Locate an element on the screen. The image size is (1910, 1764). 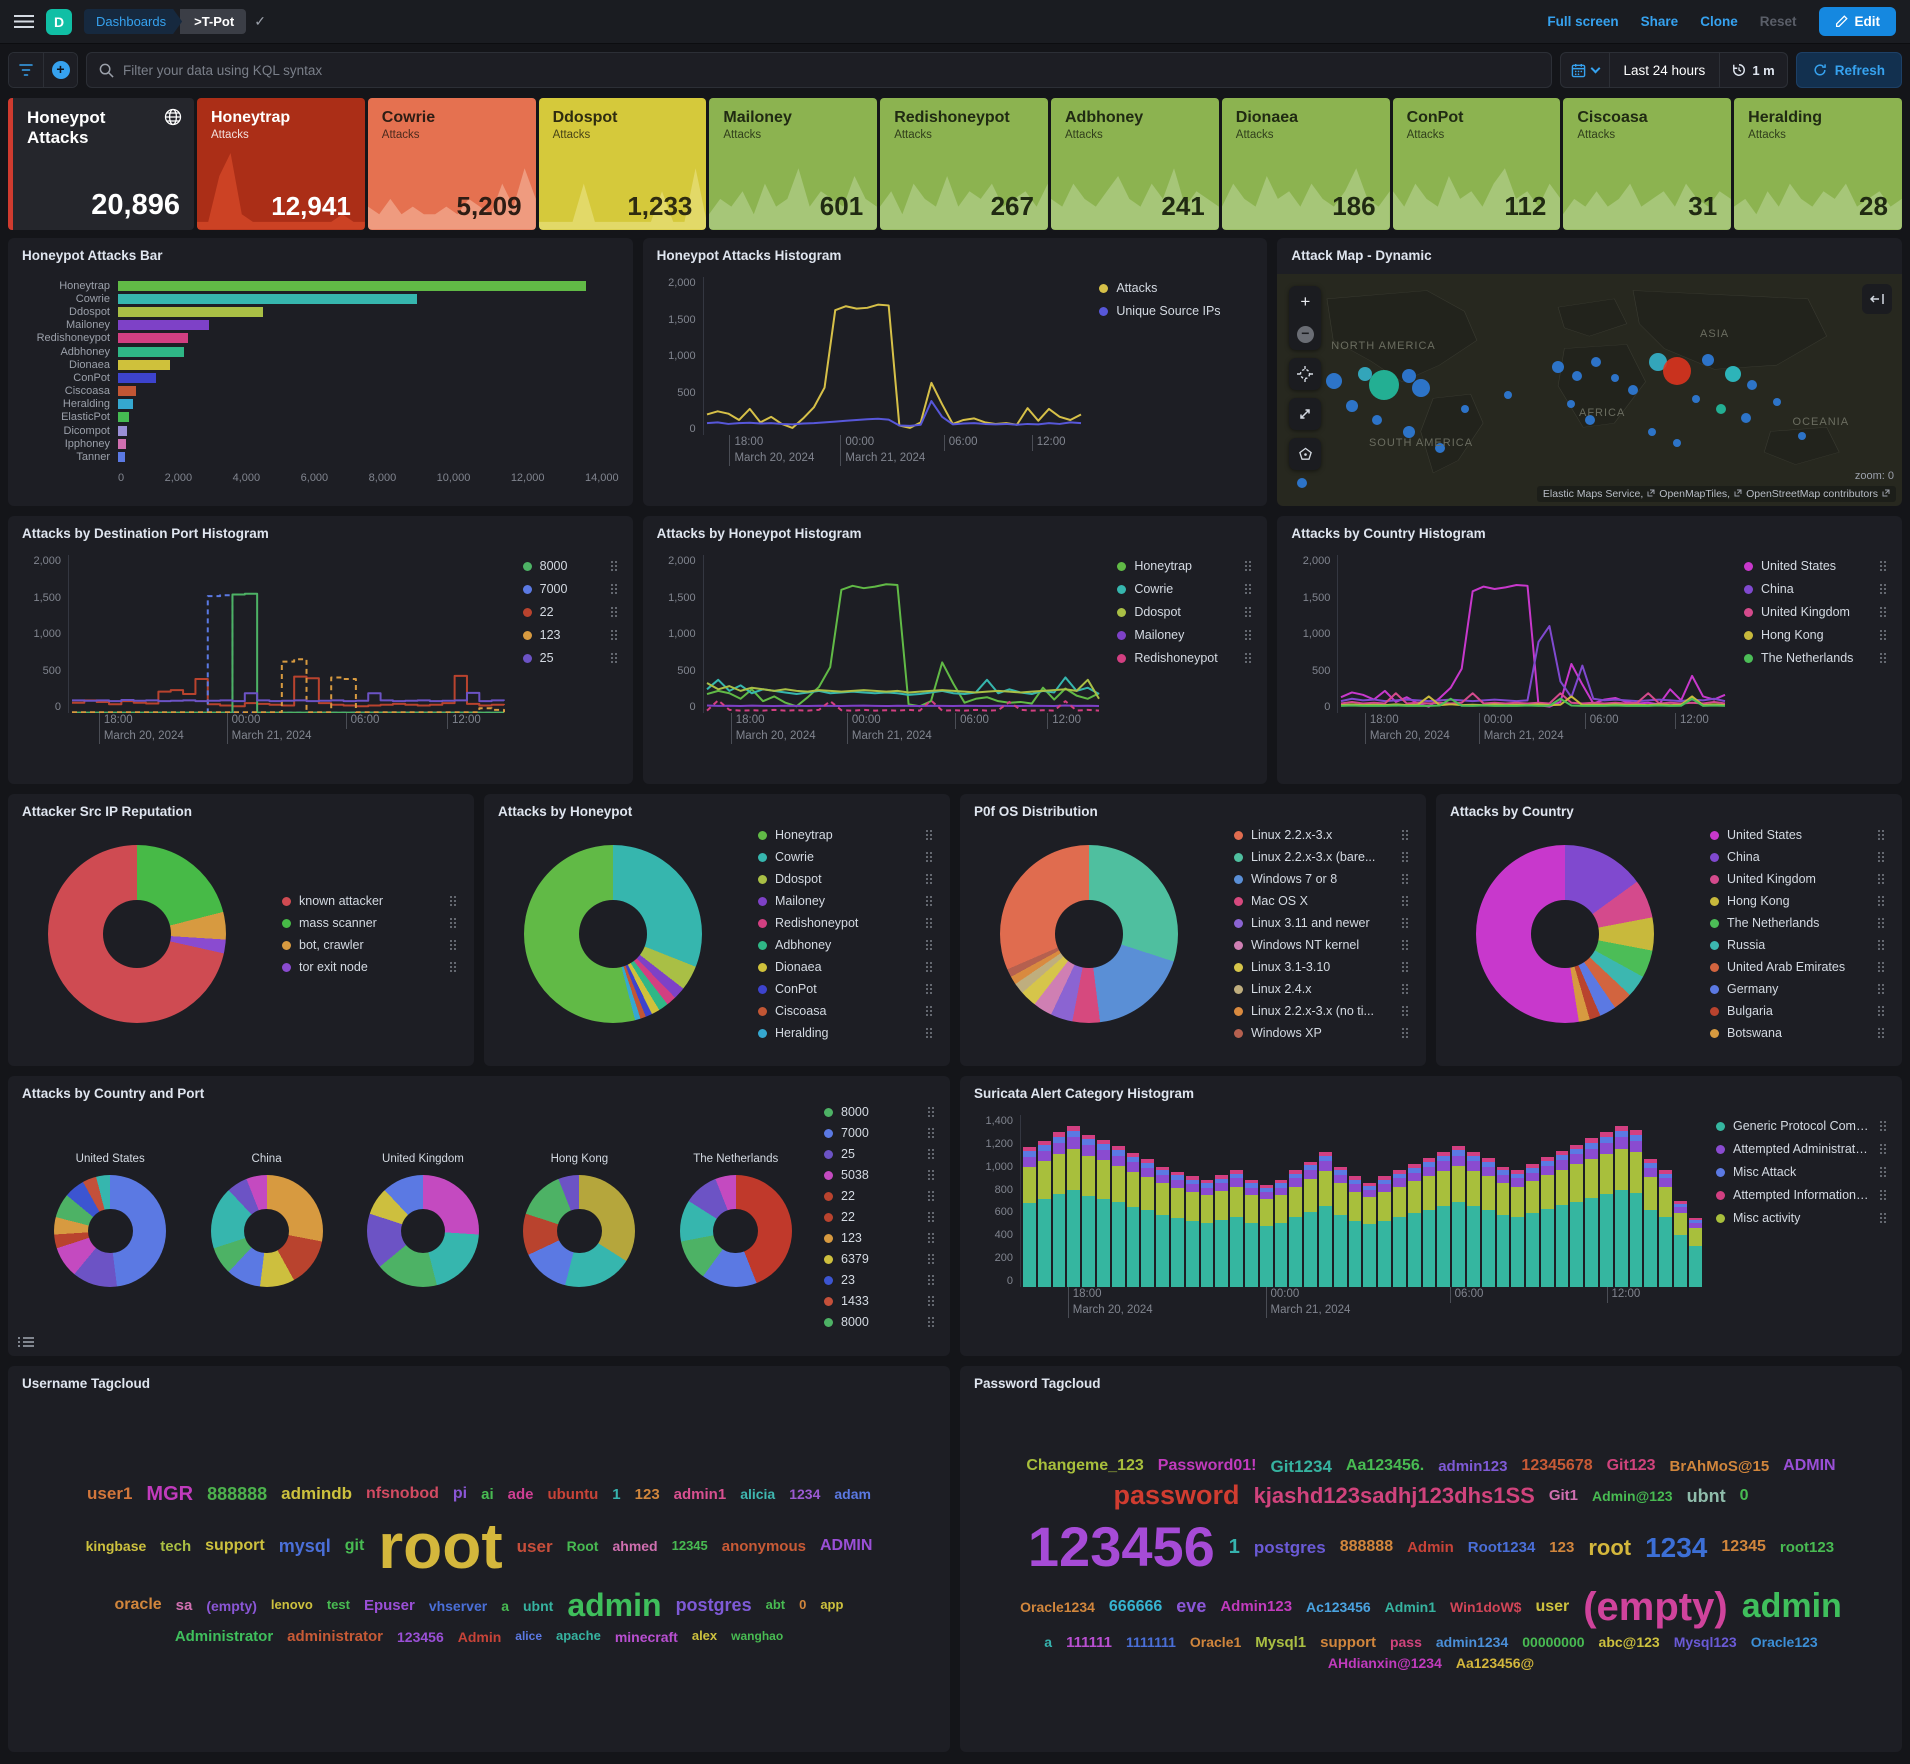
search-input is located at coordinates (831, 70).